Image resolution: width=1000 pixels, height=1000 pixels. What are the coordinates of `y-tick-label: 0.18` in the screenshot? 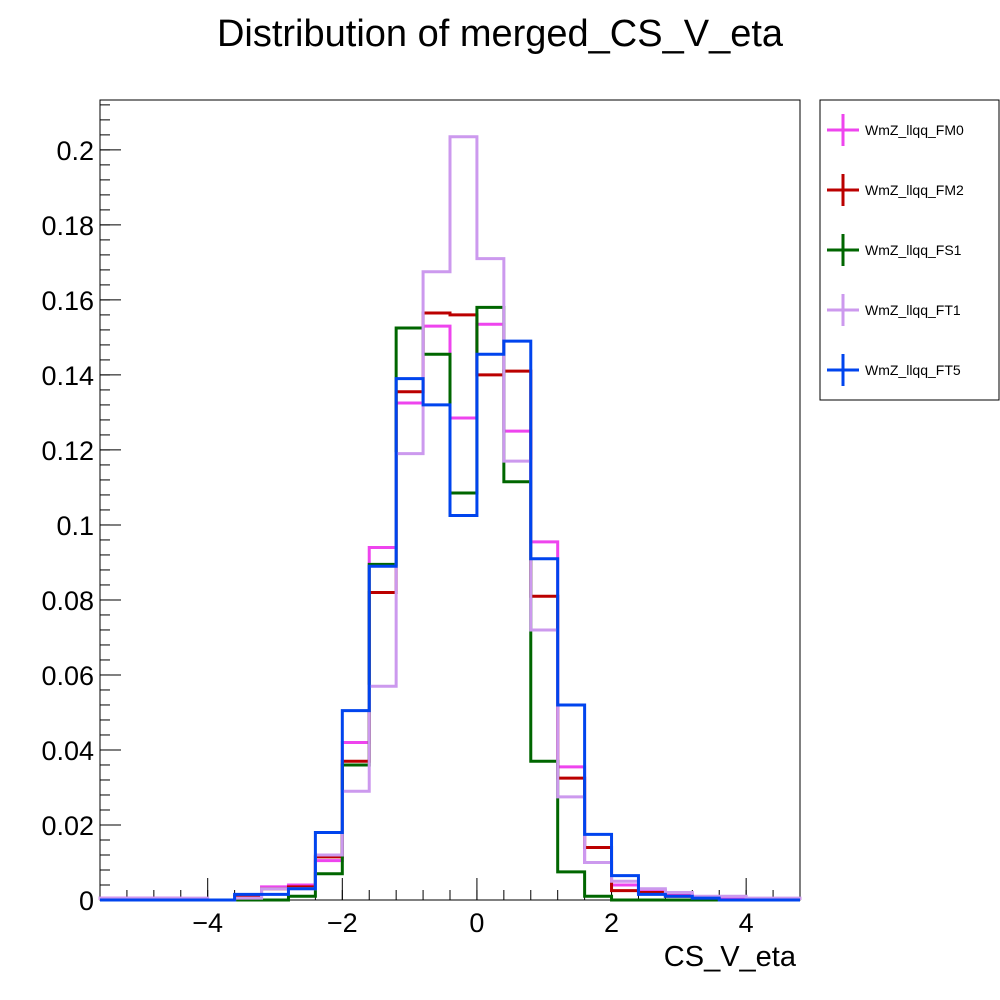 It's located at (67, 226).